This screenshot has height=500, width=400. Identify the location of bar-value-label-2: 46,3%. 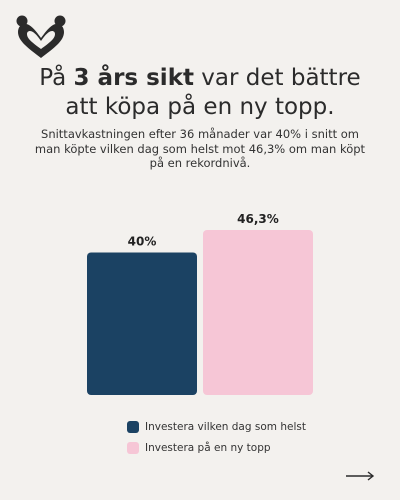
(258, 219).